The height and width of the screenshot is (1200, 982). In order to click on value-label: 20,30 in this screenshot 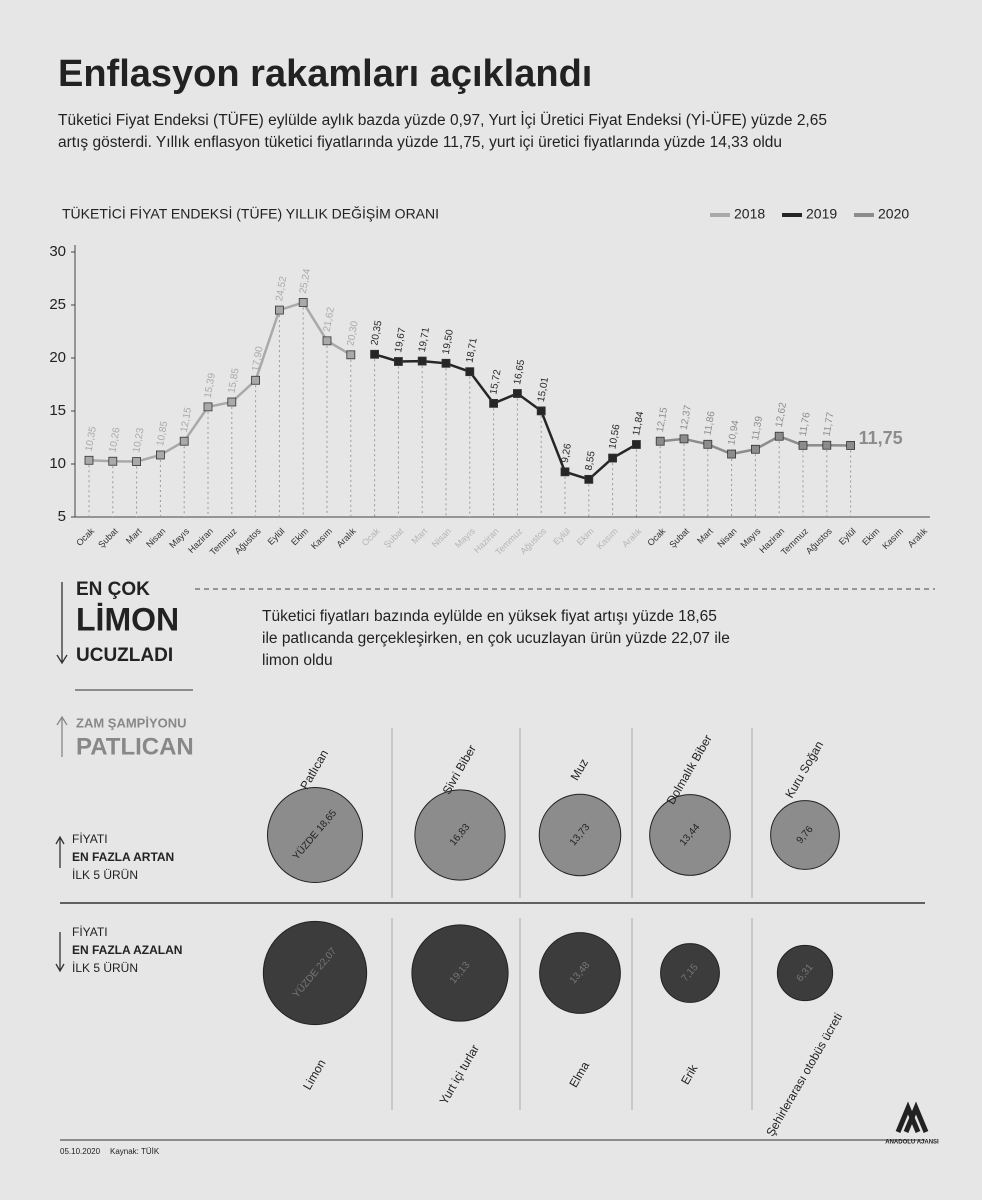, I will do `click(353, 333)`.